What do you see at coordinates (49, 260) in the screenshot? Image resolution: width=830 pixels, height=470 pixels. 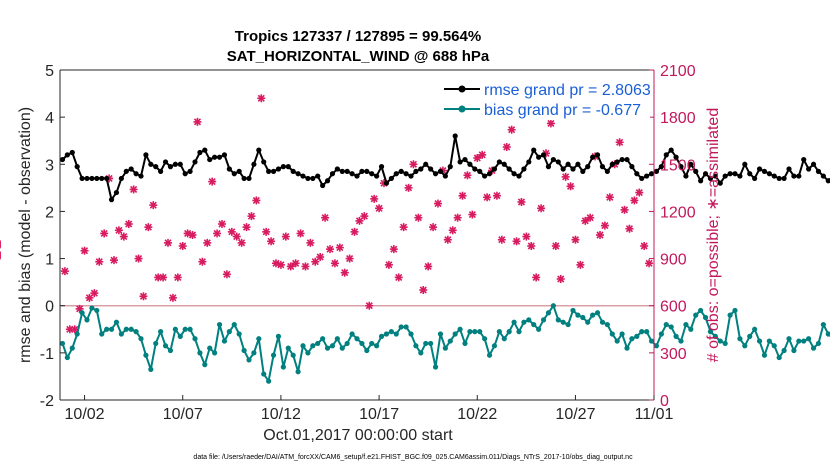 I see `y-tick-label-left: 1` at bounding box center [49, 260].